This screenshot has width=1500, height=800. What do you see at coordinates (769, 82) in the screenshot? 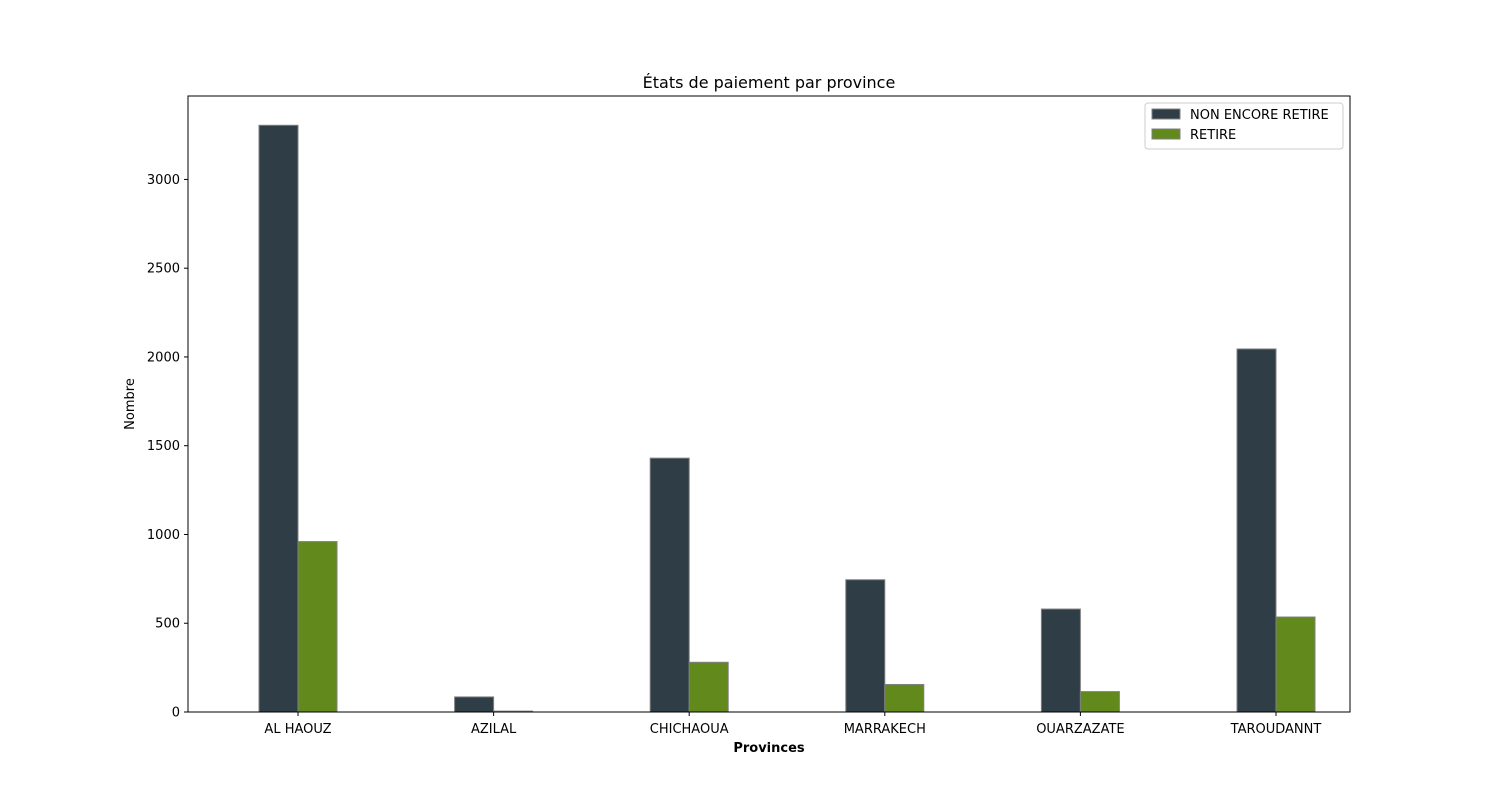
I see `chart-title: États de paiement par province` at bounding box center [769, 82].